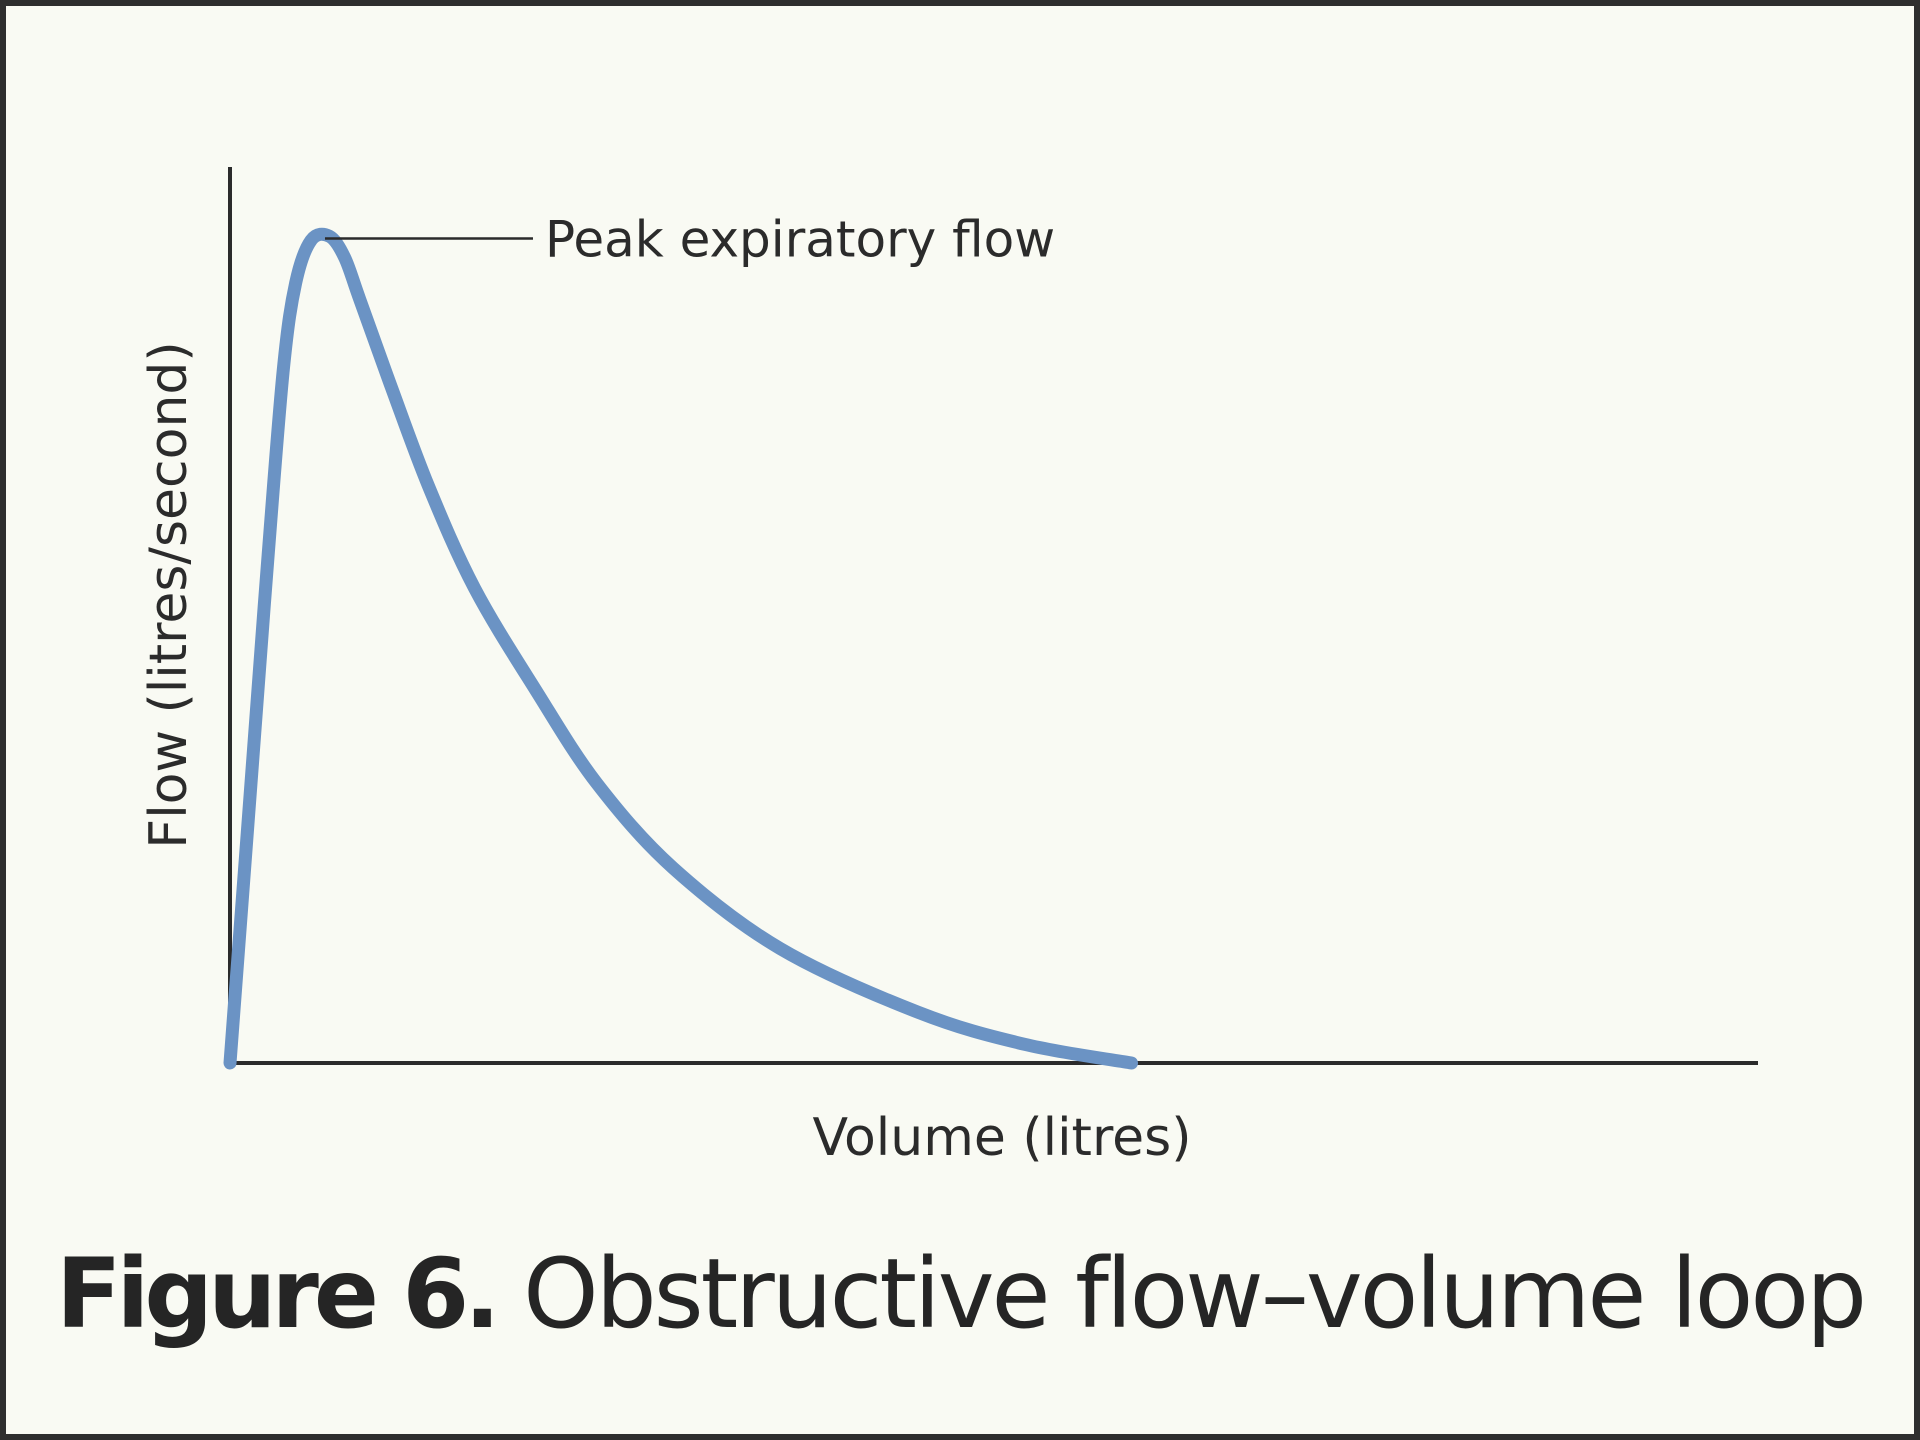  Describe the element at coordinates (1195, 1294) in the screenshot. I see `figure-title: Obstructive flow–volume loop` at that location.